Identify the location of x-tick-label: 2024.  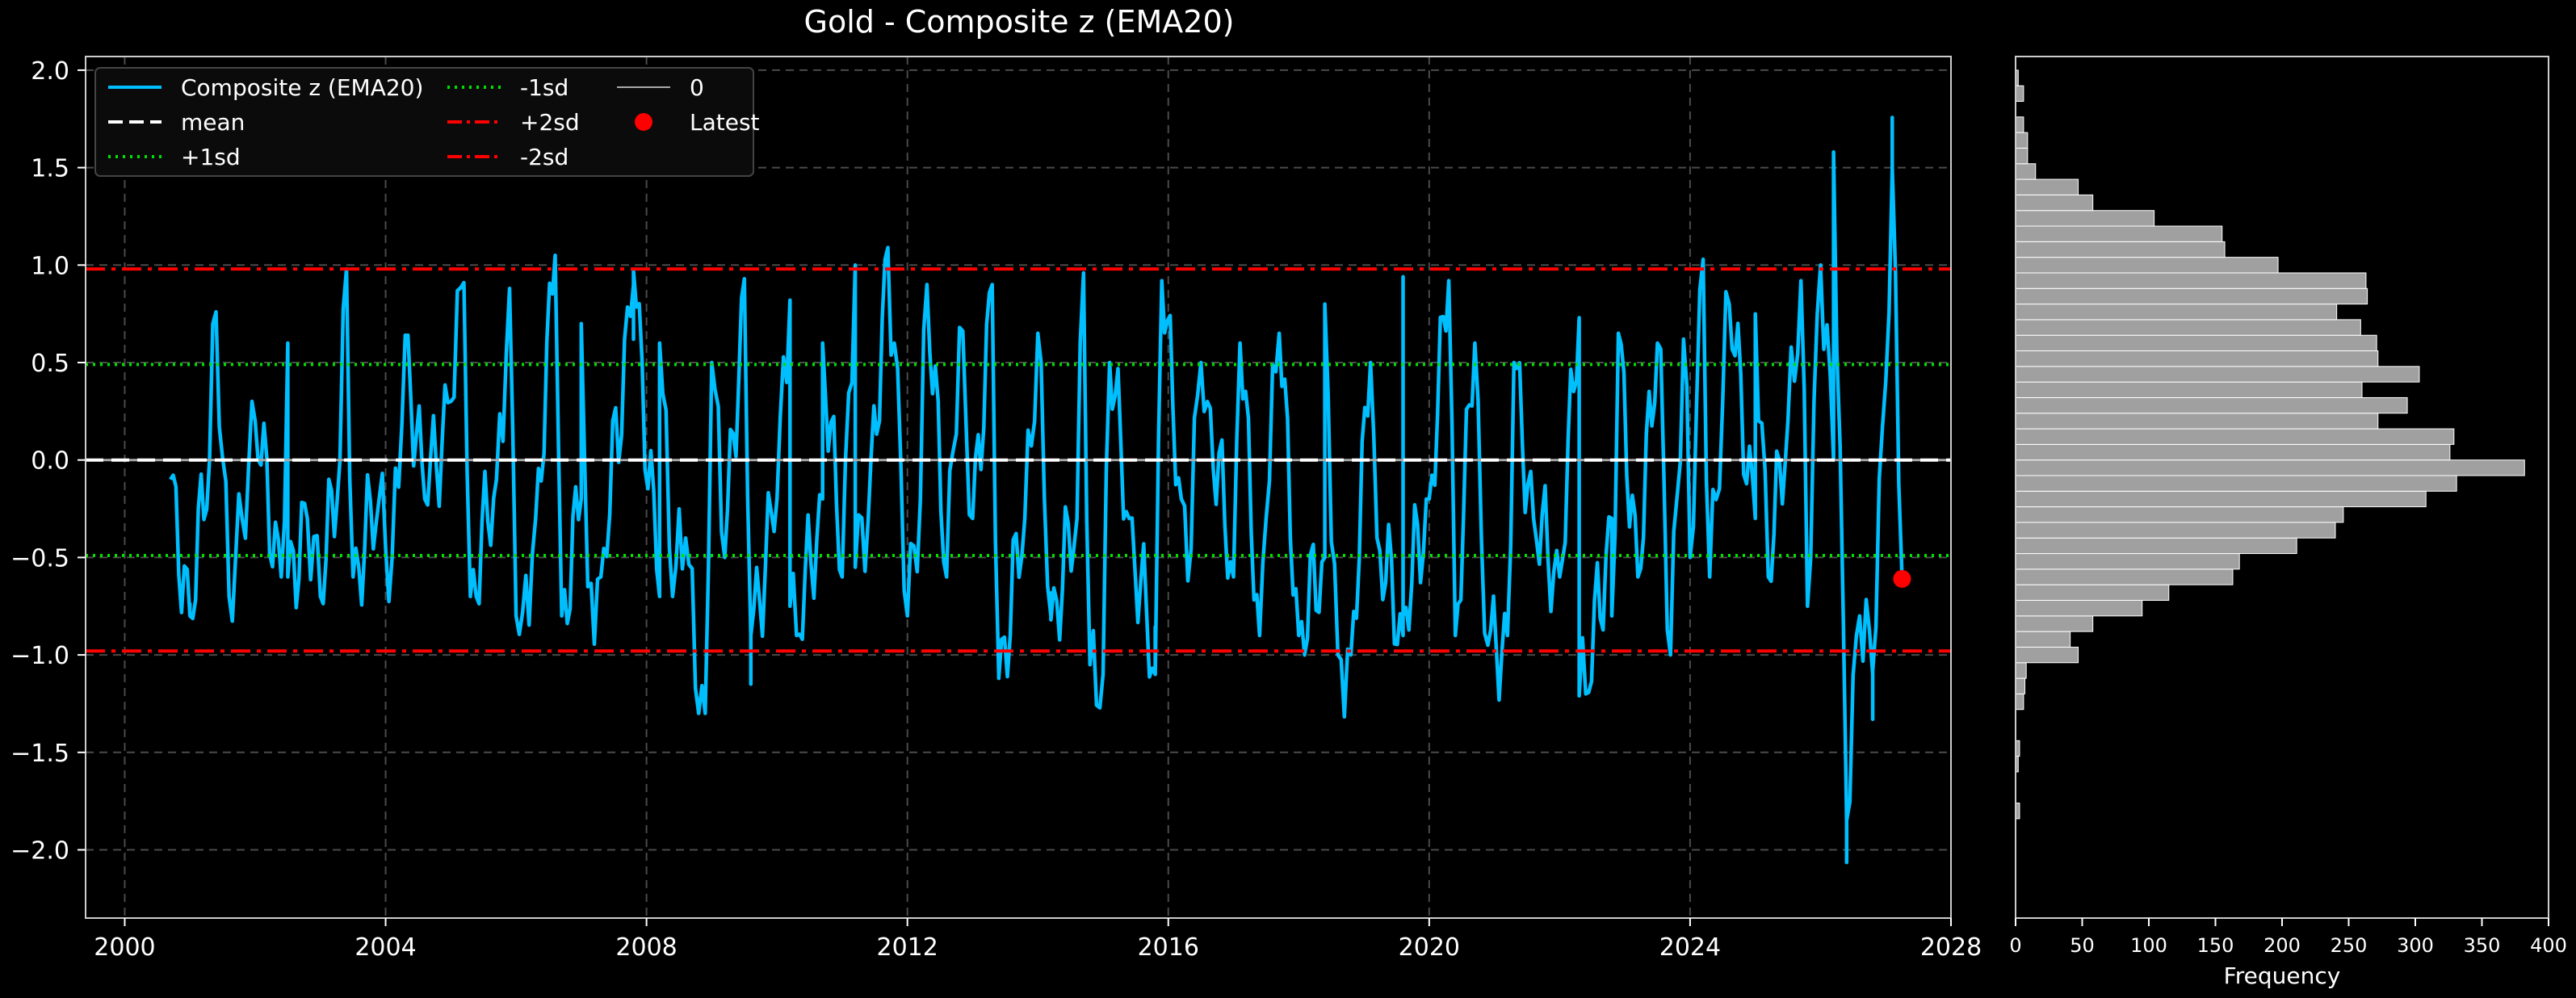
(1690, 947).